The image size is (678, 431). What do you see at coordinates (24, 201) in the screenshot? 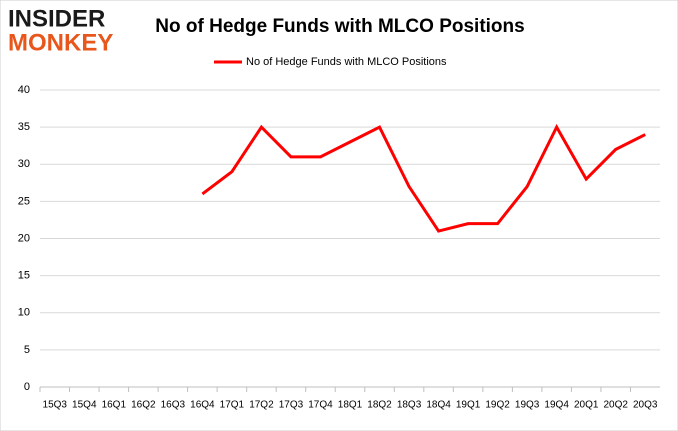
I see `y-tick-label: 25` at bounding box center [24, 201].